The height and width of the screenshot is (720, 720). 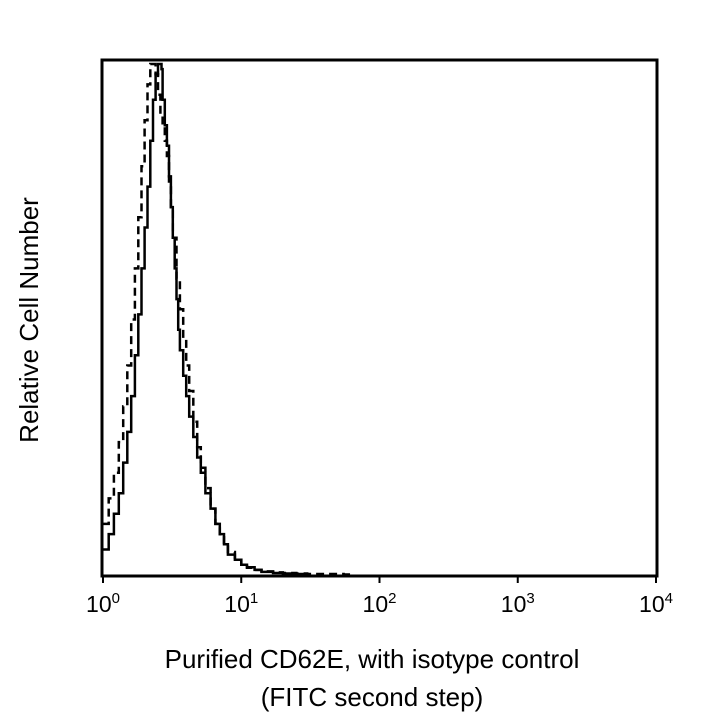 I want to click on x-axis-title-line-1: Purified CD62E, with isotype control, so click(x=372, y=659).